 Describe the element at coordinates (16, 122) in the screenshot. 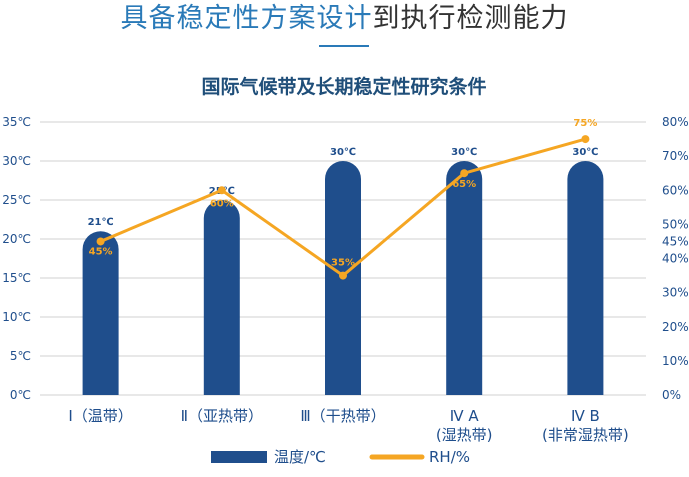

I see `left-tick-label: 35℃` at that location.